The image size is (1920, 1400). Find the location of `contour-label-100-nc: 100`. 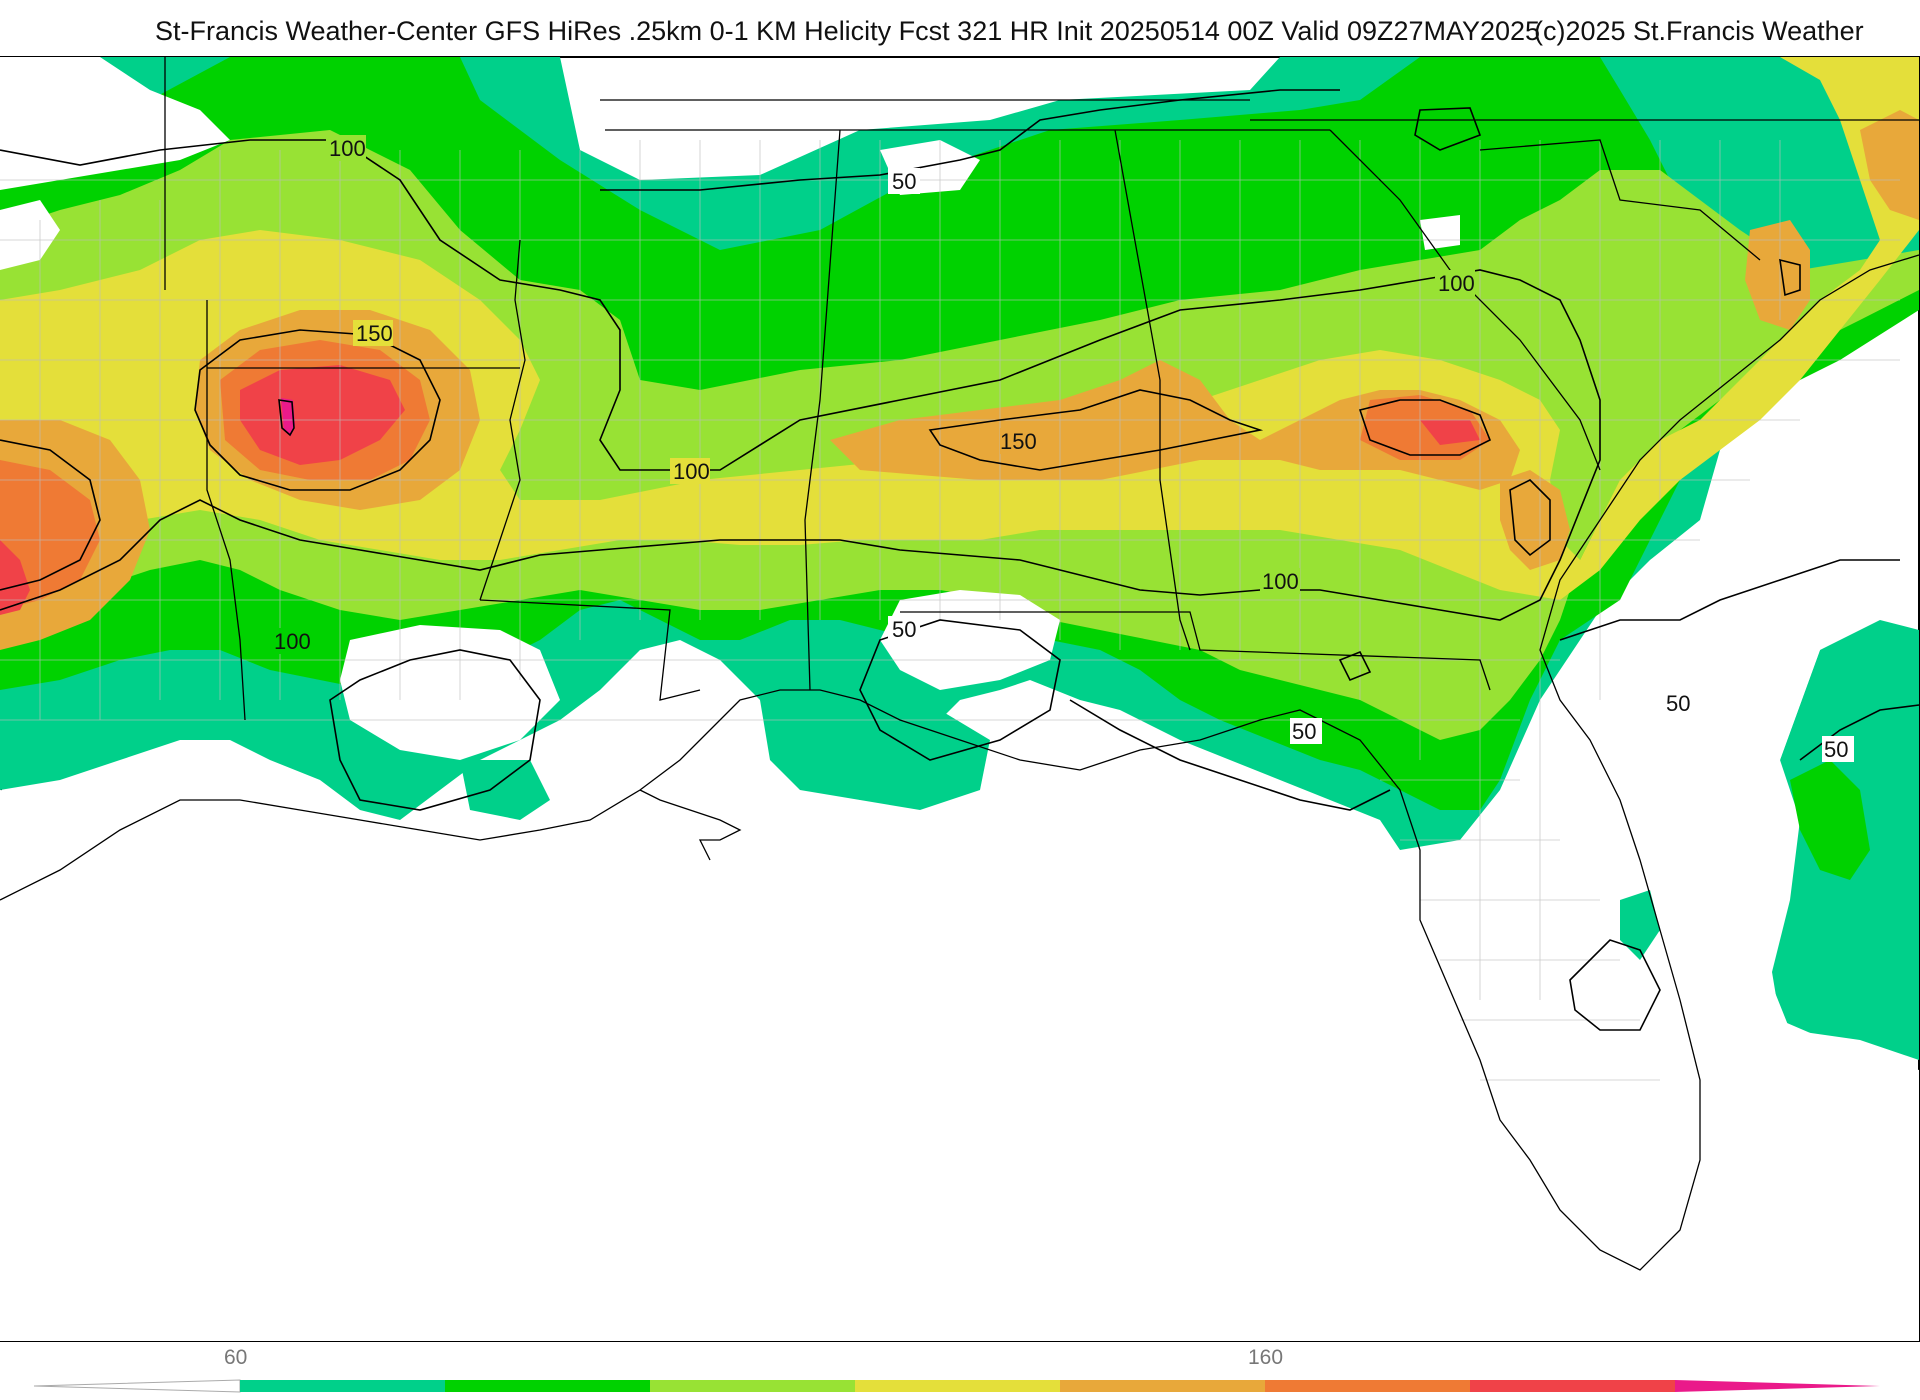

contour-label-100-nc: 100 is located at coordinates (1456, 283).